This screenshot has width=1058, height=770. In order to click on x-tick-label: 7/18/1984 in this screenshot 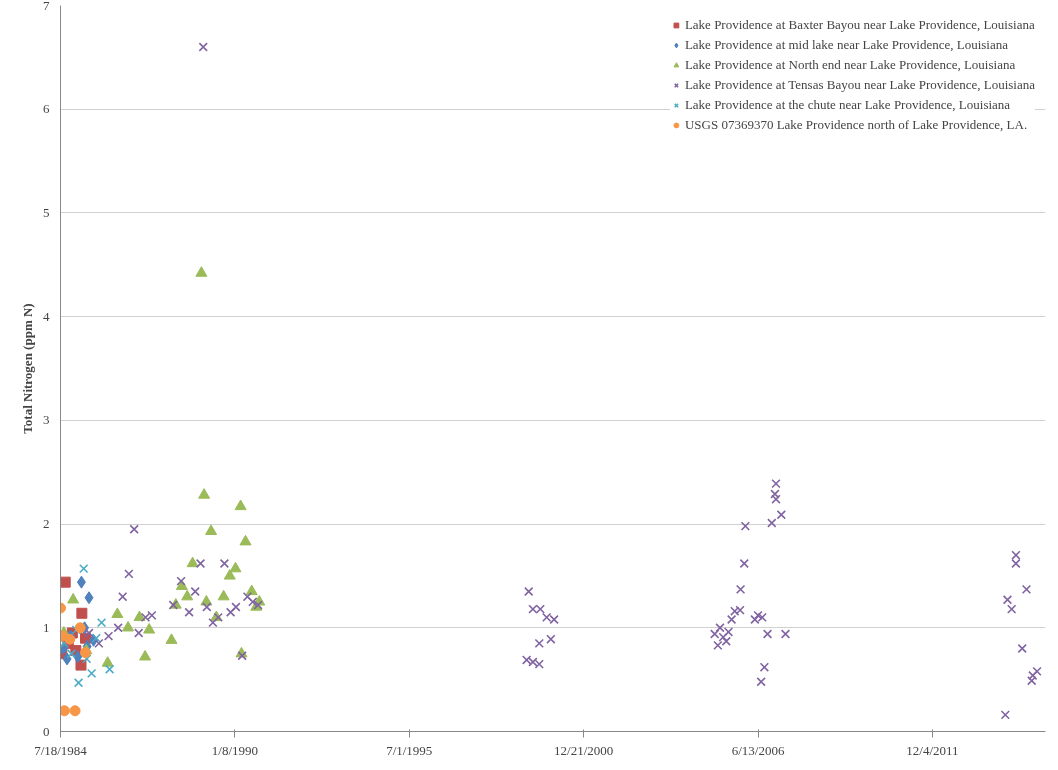, I will do `click(61, 750)`.